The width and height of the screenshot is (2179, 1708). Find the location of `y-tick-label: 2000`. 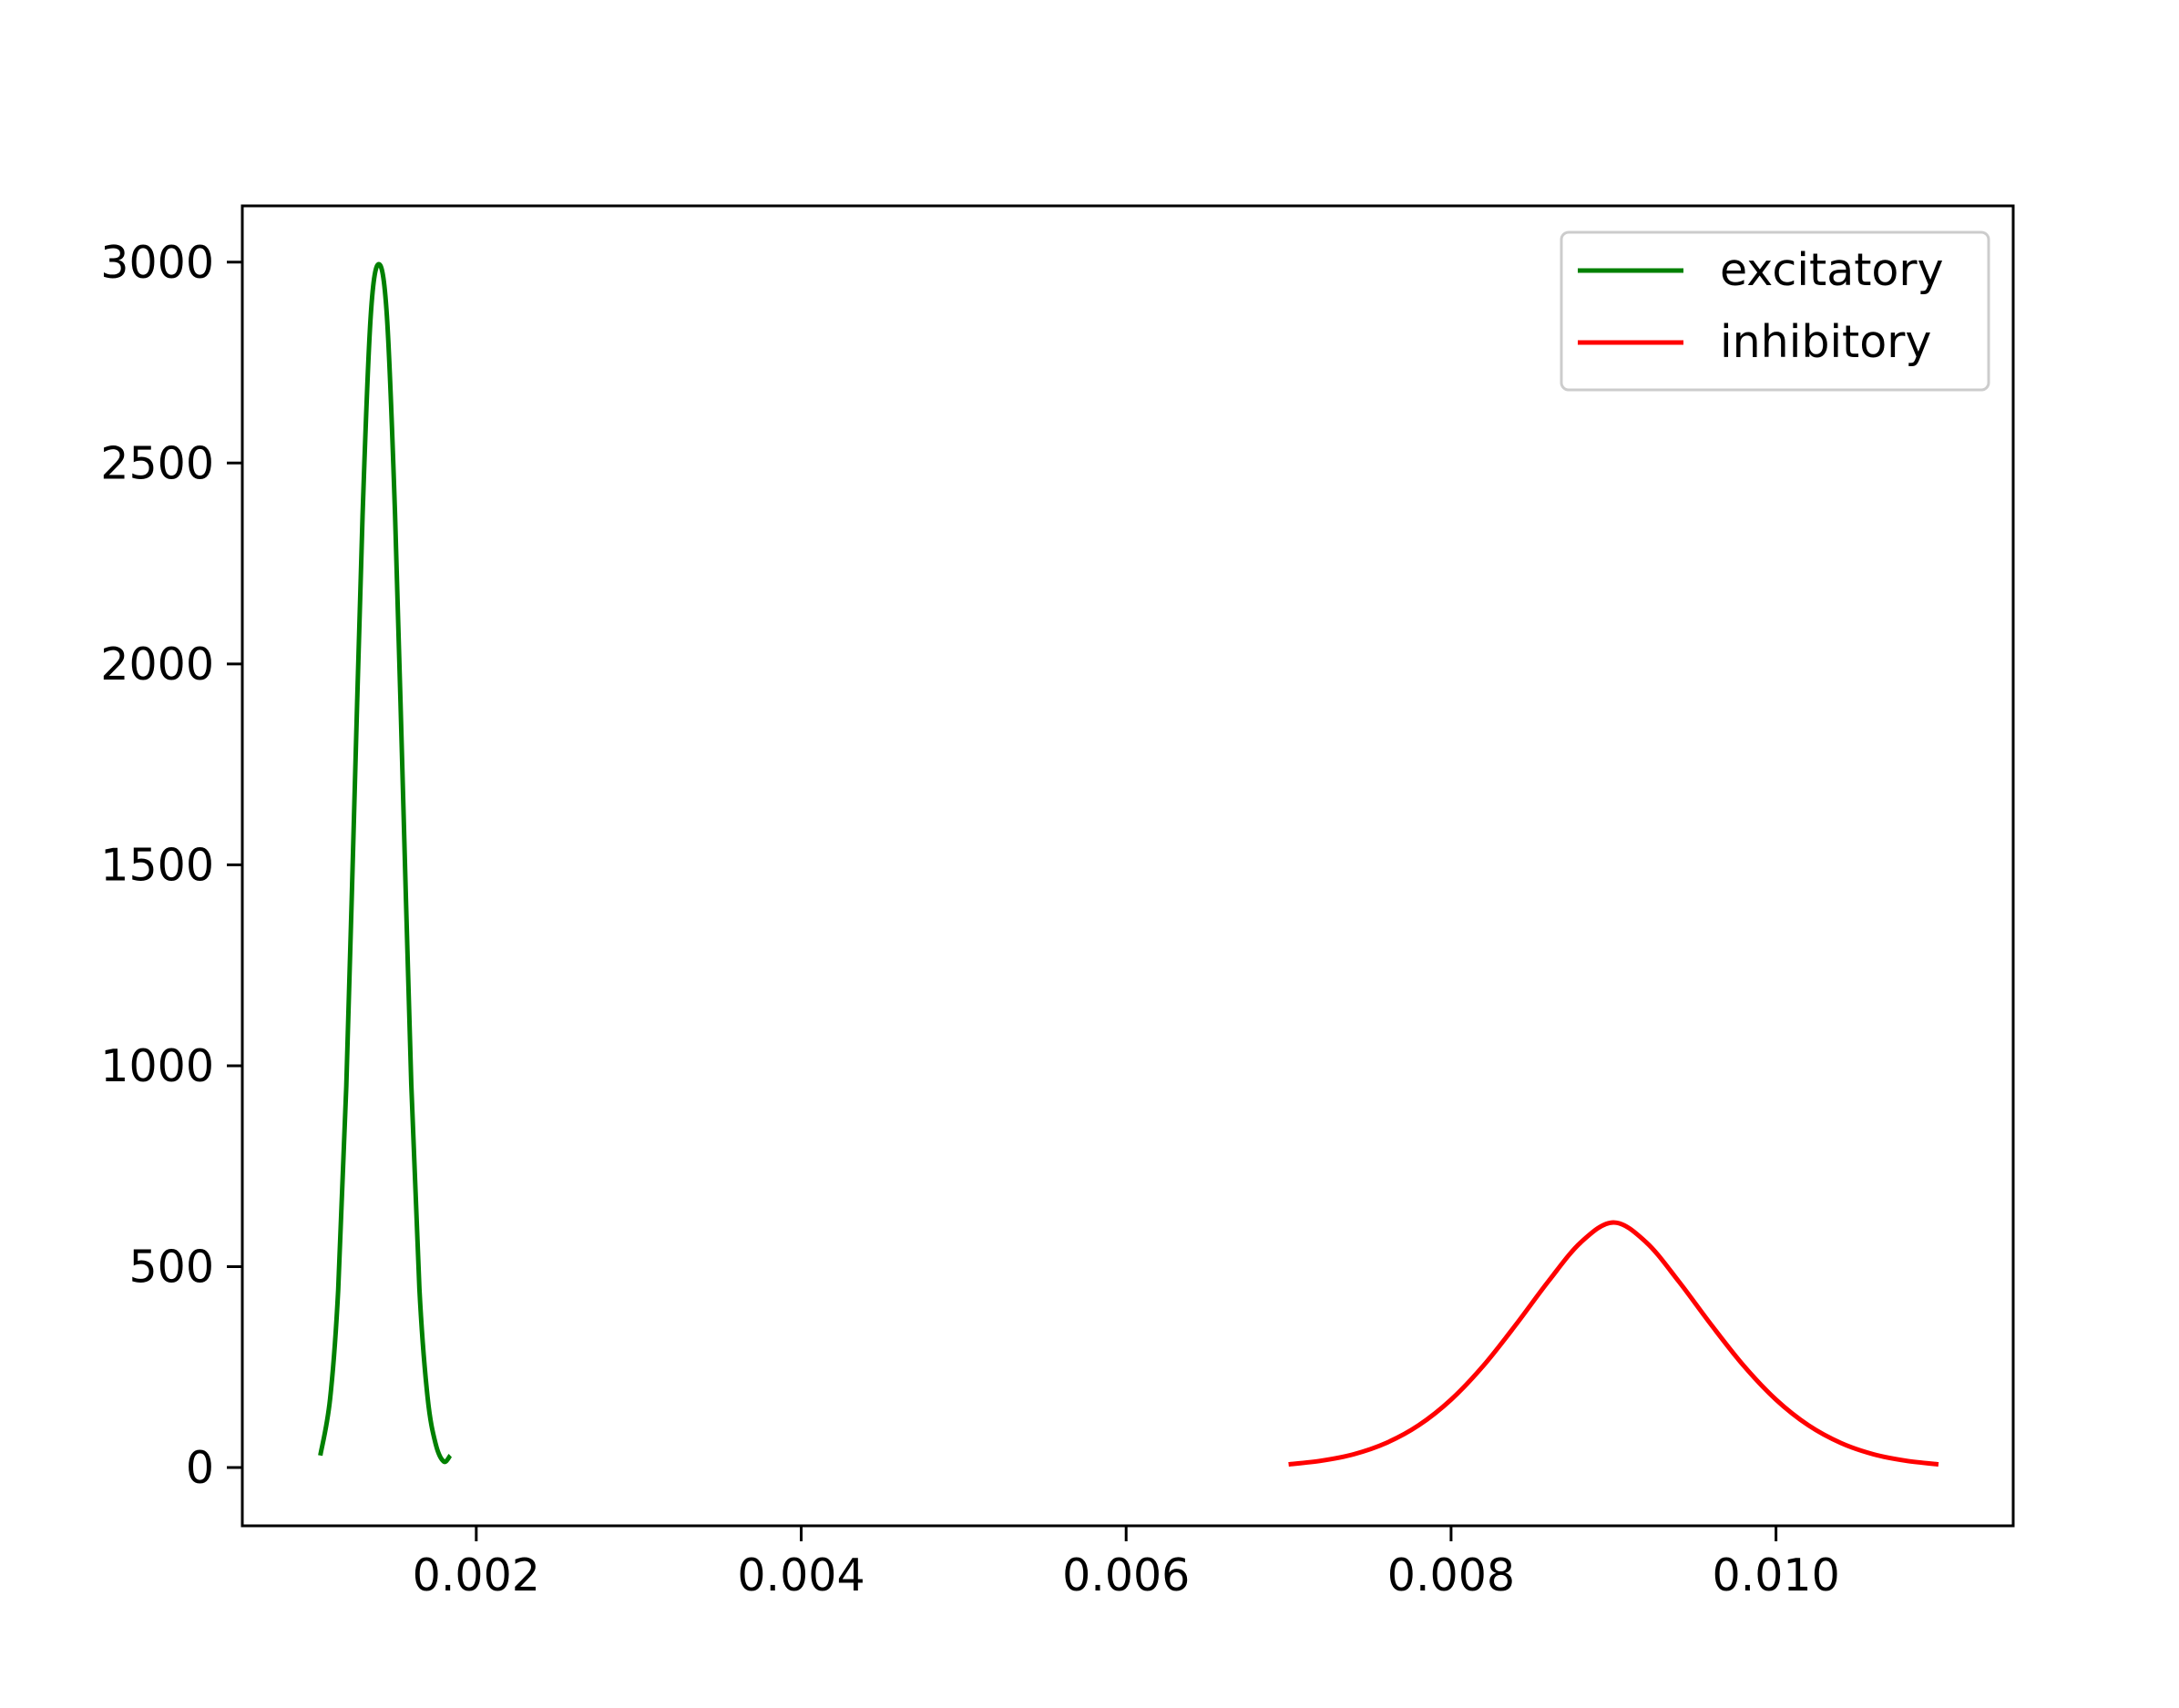

y-tick-label: 2000 is located at coordinates (157, 665).